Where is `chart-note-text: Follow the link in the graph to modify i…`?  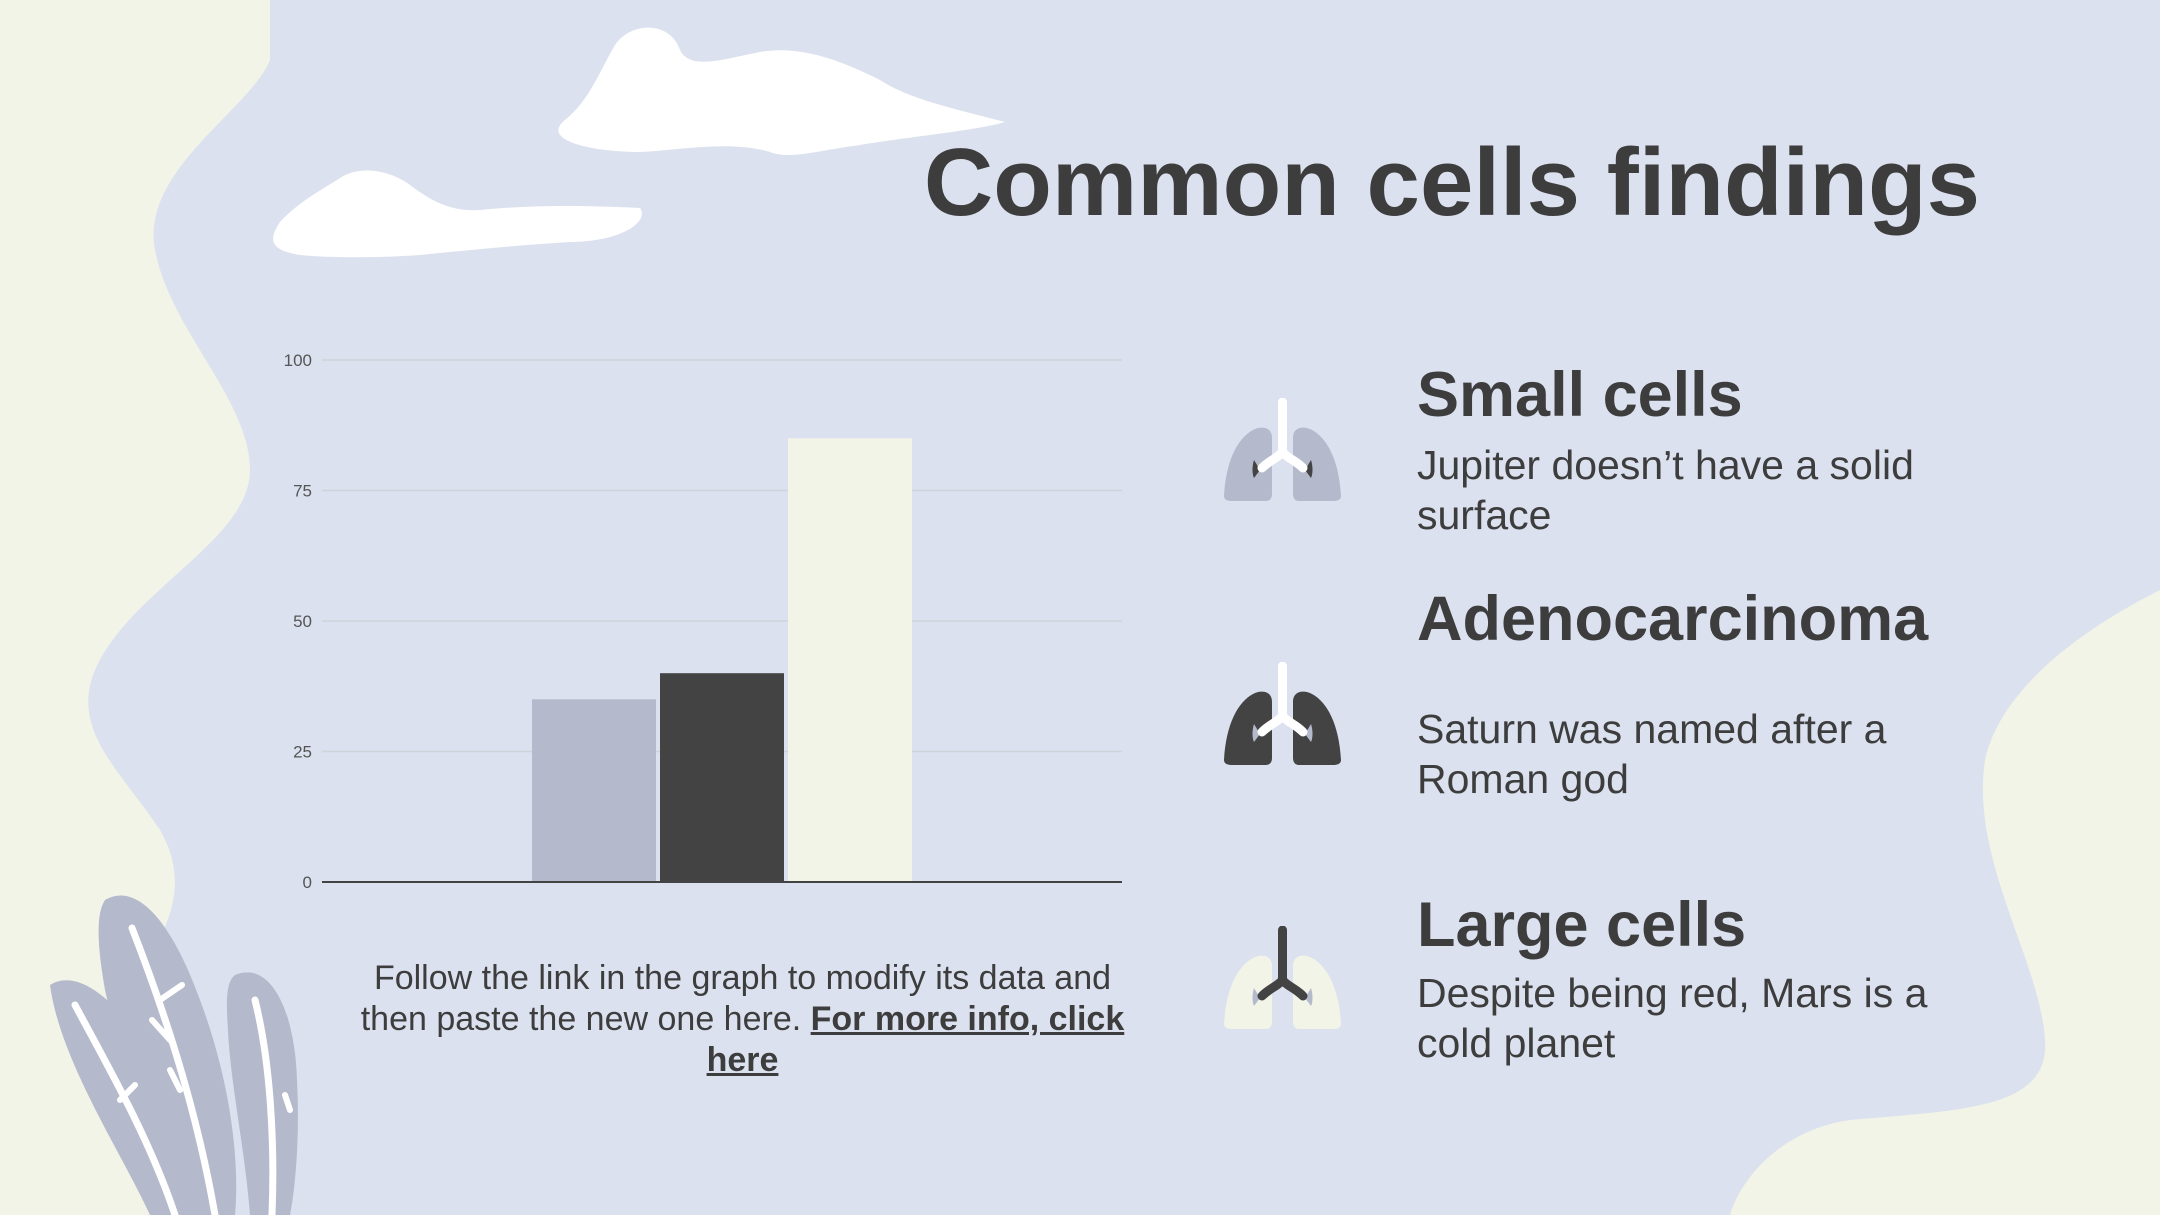
chart-note-text: Follow the link in the graph to modify i… is located at coordinates (736, 998).